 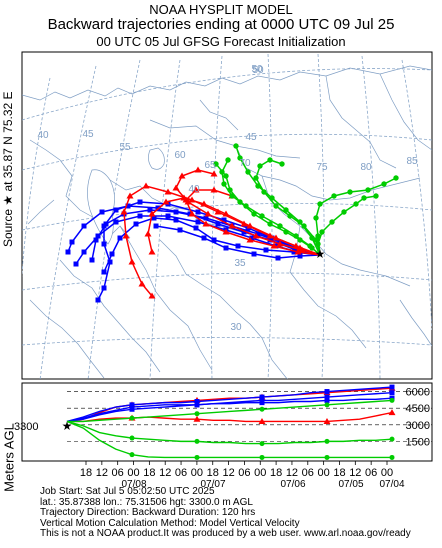 What do you see at coordinates (236, 470) in the screenshot?
I see `profile-x-ticks: 18 12 06 00 18 12 06 00 18 12 06 00 18 12 06 00 18 12 06 00` at bounding box center [236, 470].